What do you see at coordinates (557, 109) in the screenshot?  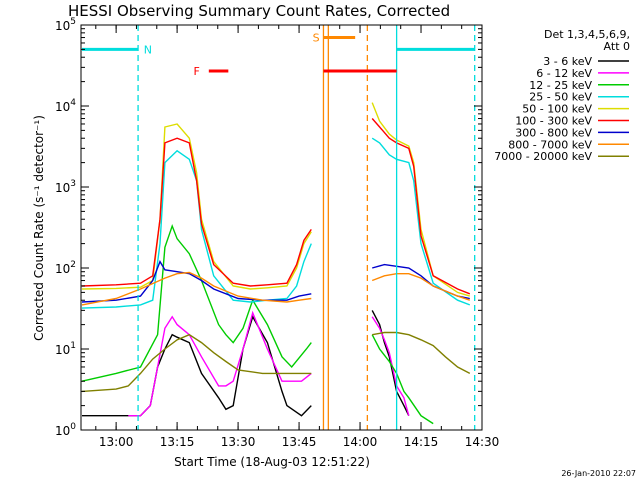 I see `legend-label-4: 50 - 100 keV` at bounding box center [557, 109].